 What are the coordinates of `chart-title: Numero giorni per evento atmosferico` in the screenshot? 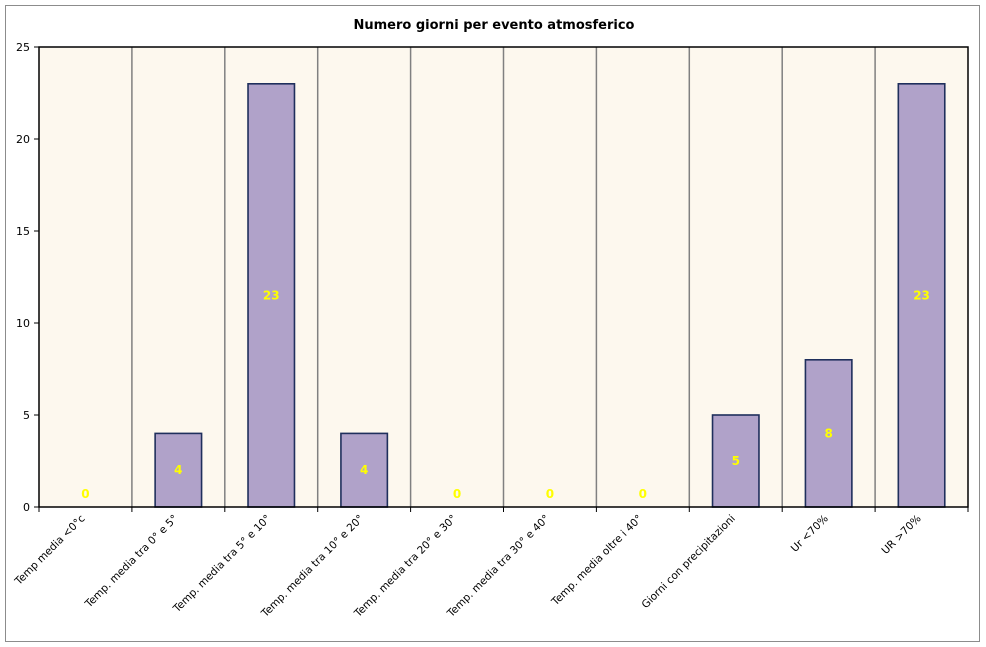 It's located at (494, 25).